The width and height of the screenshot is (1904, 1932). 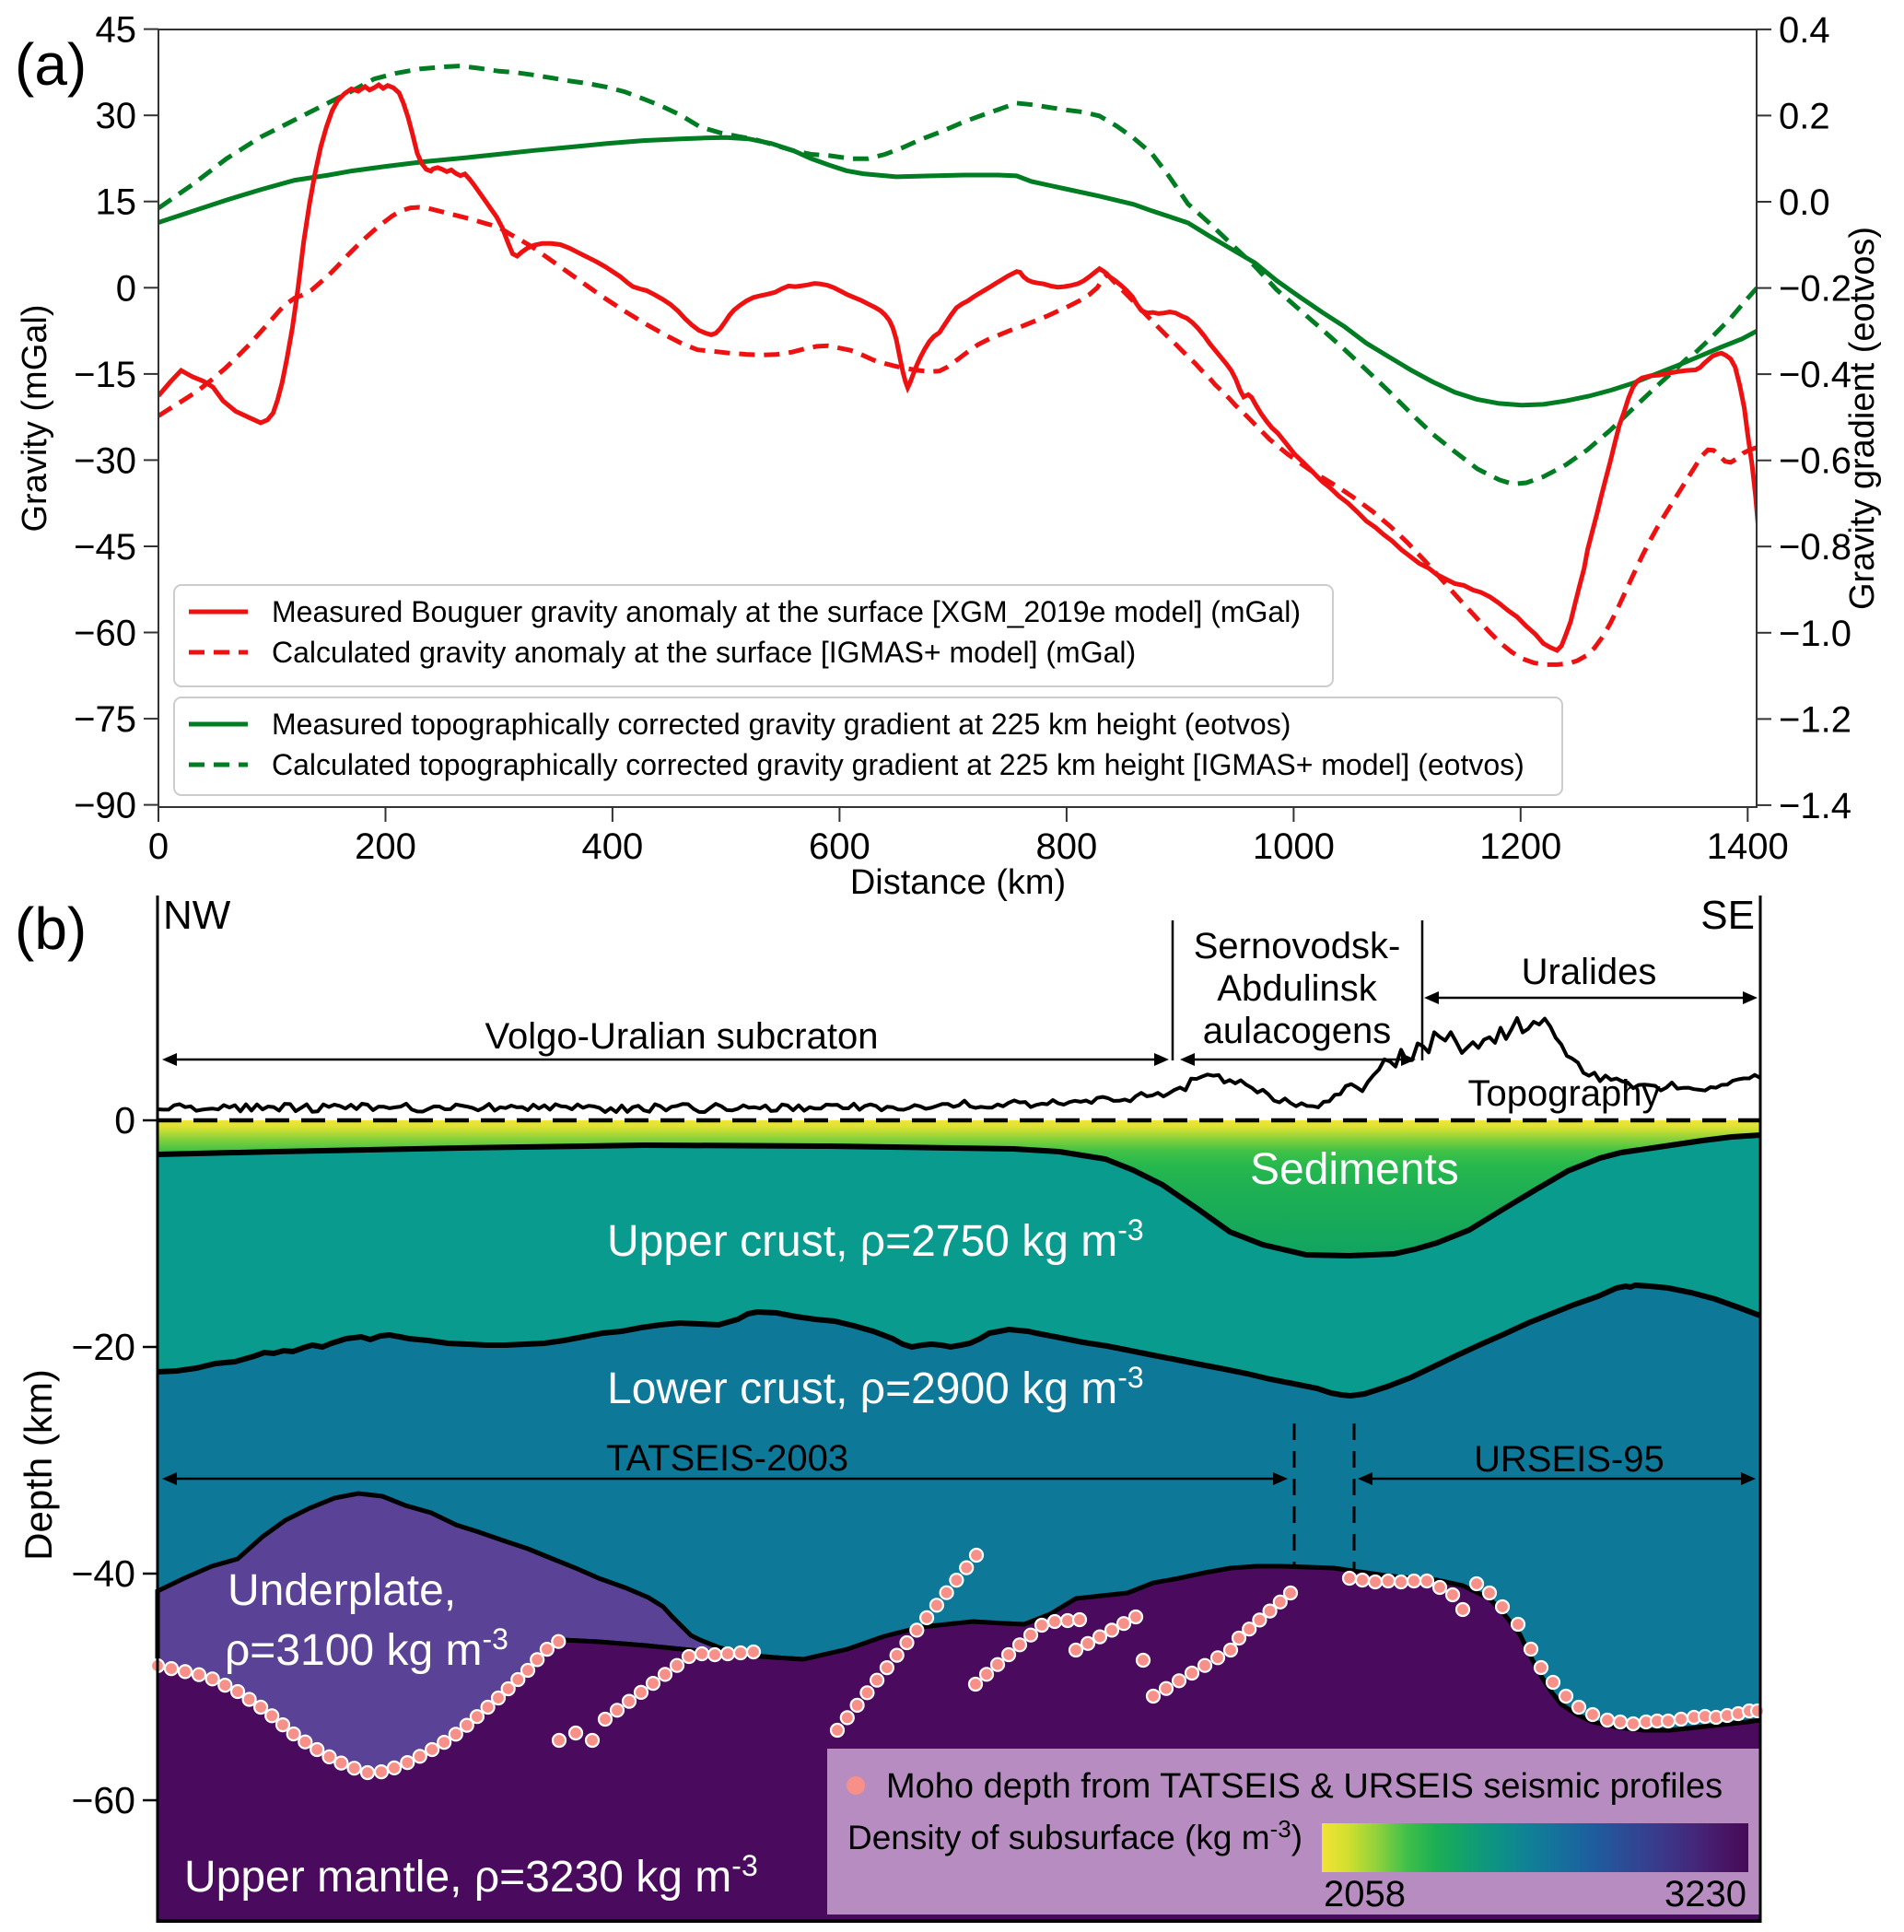 What do you see at coordinates (1804, 116) in the screenshot?
I see `svg-text: 0.2` at bounding box center [1804, 116].